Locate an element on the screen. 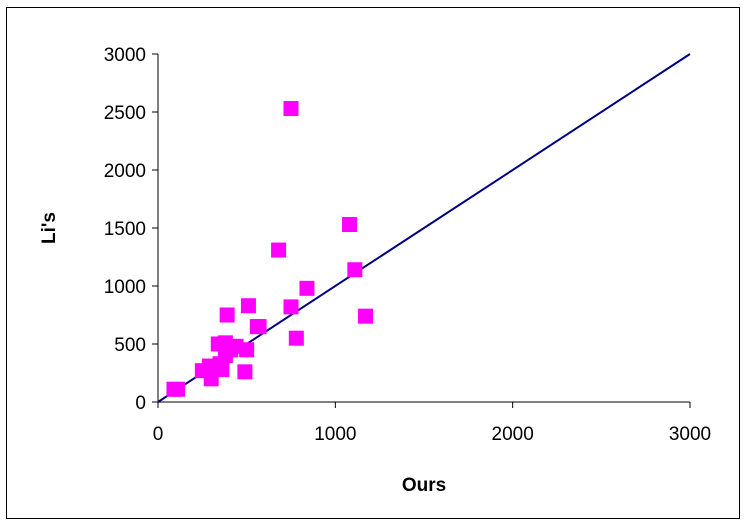 The width and height of the screenshot is (747, 526). x-tick-label: 2000 is located at coordinates (513, 434).